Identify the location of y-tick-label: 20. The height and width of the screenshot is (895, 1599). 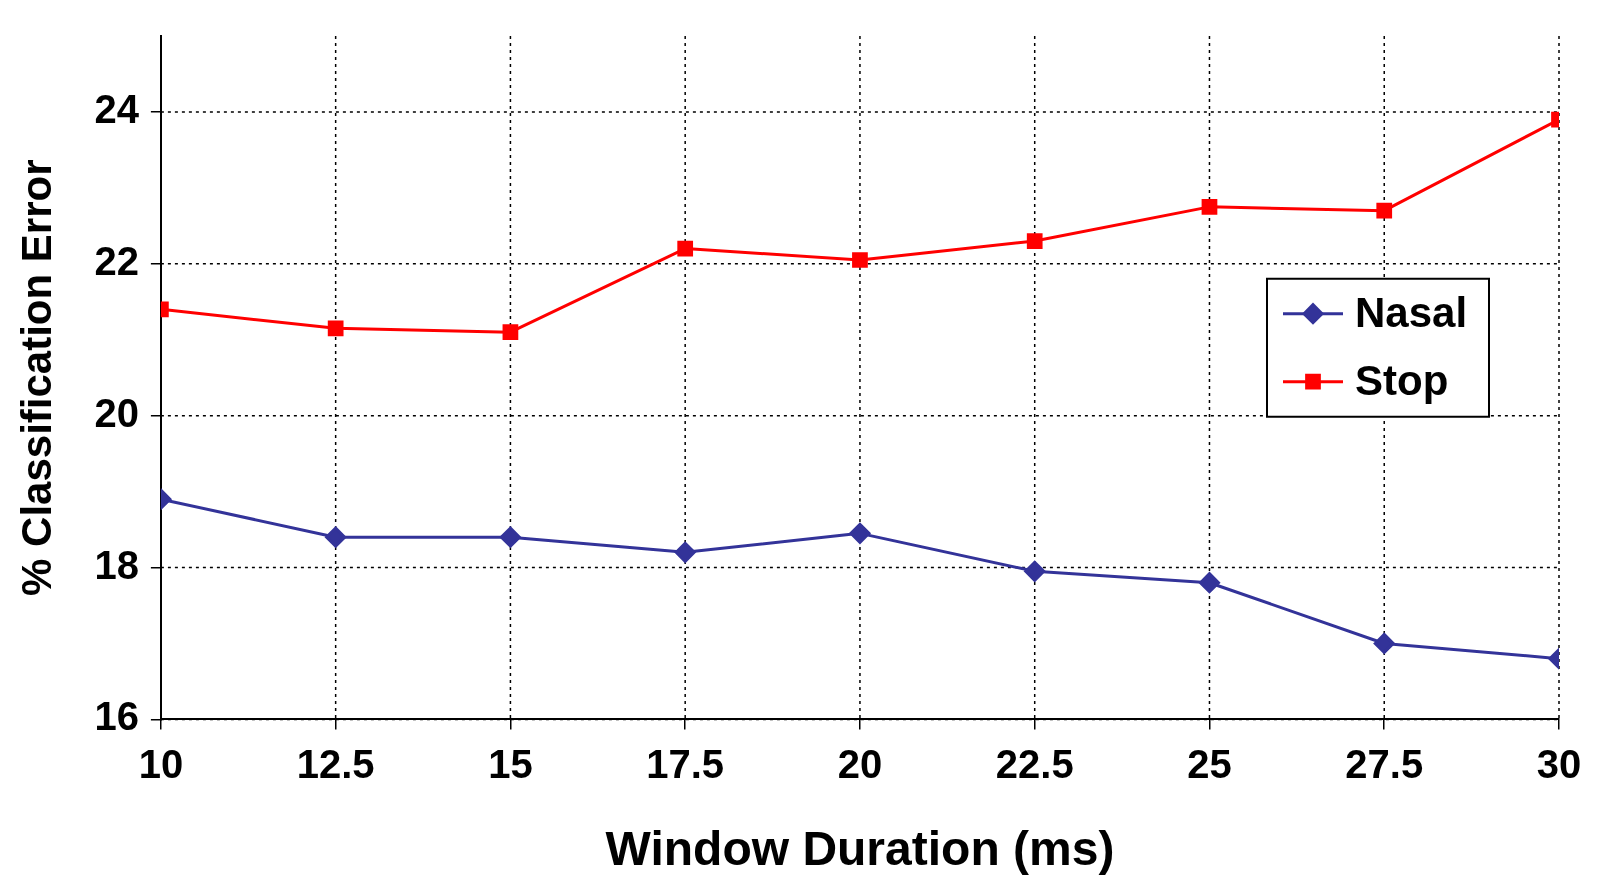
(116, 412).